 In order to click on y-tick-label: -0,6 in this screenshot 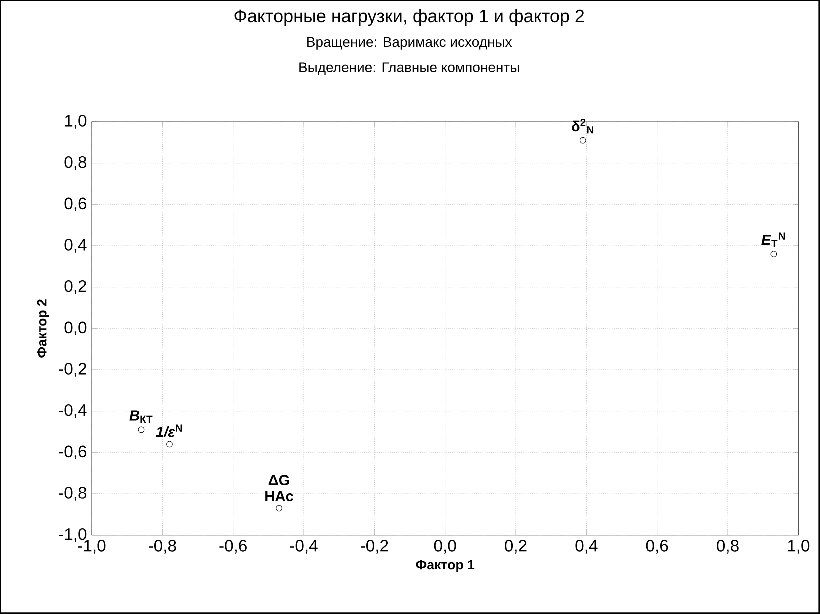, I will do `click(73, 453)`.